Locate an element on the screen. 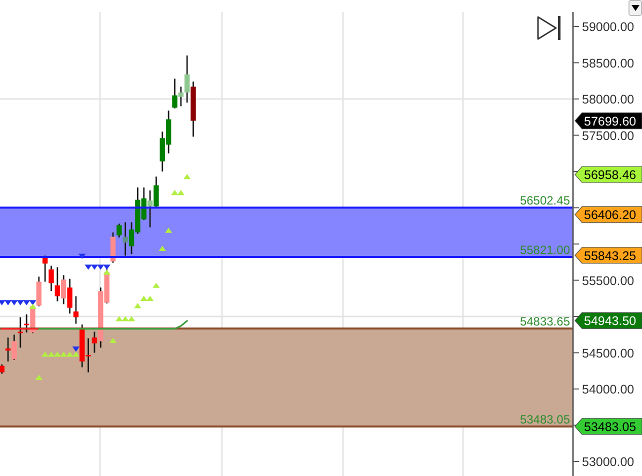  text: 56958.46 is located at coordinates (610, 175).